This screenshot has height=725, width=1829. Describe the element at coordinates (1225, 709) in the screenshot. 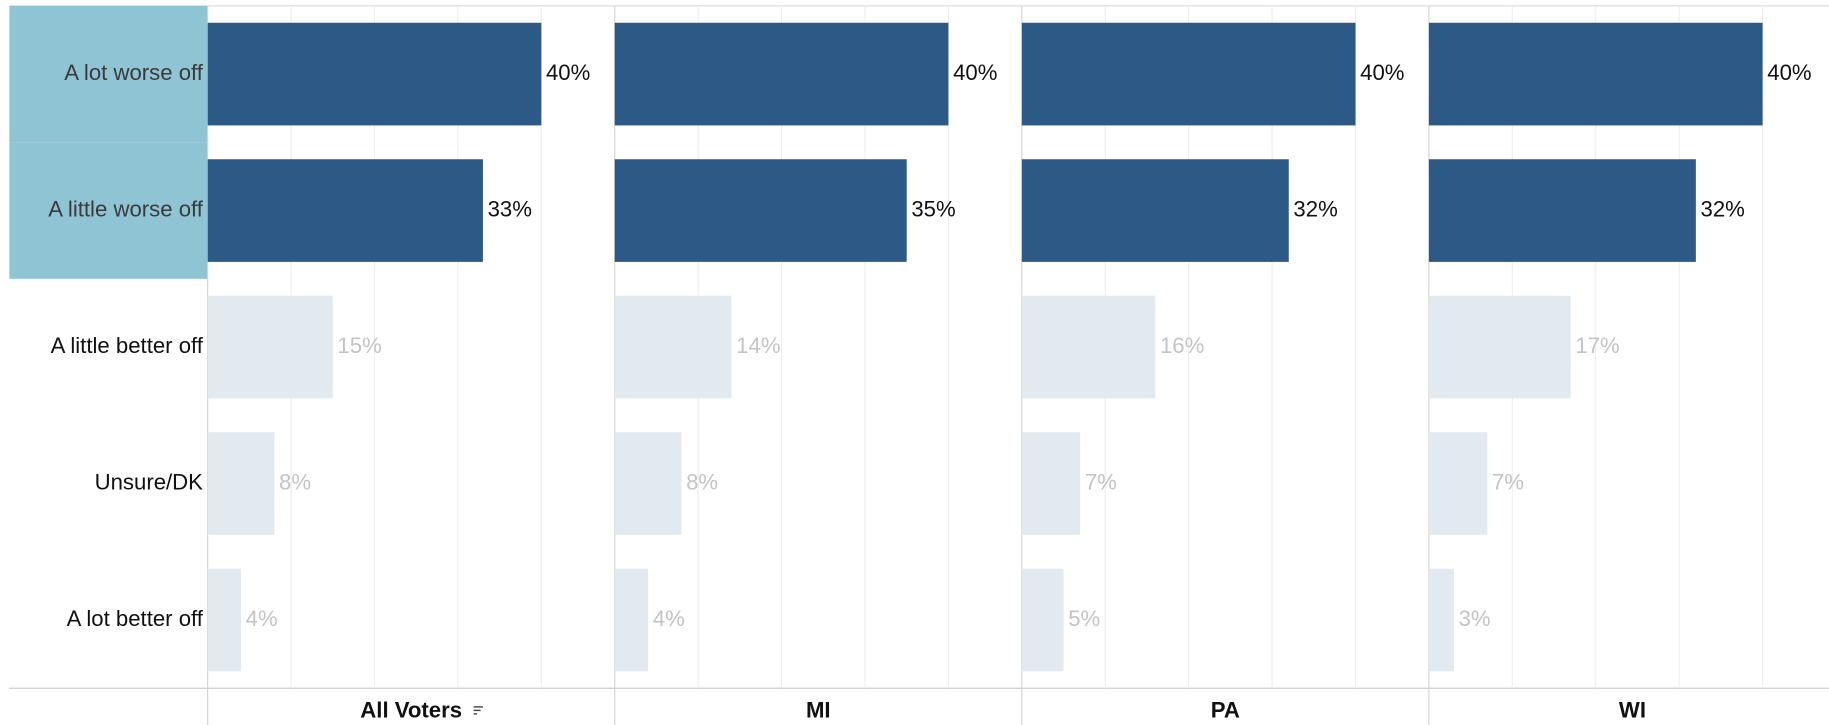

I see `panel-header: PA` at that location.